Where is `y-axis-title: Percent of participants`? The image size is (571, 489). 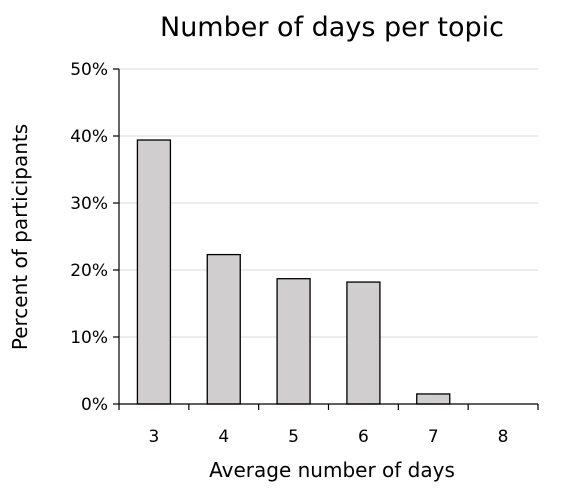 y-axis-title: Percent of participants is located at coordinates (20, 237).